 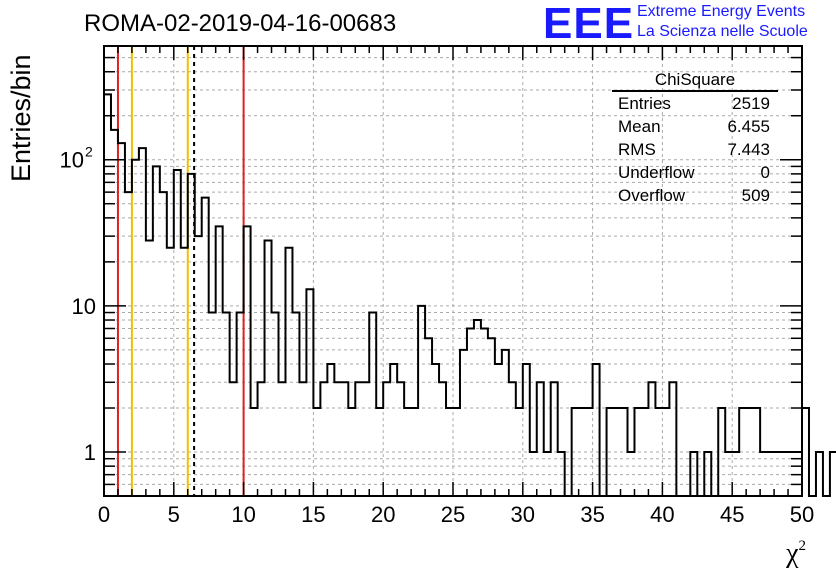 What do you see at coordinates (695, 81) in the screenshot?
I see `stats-title: ChiSquare` at bounding box center [695, 81].